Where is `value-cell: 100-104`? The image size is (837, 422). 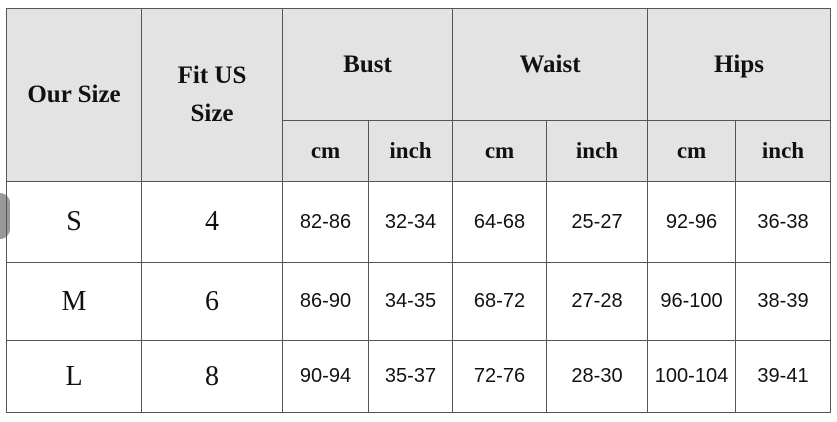 value-cell: 100-104 is located at coordinates (691, 376).